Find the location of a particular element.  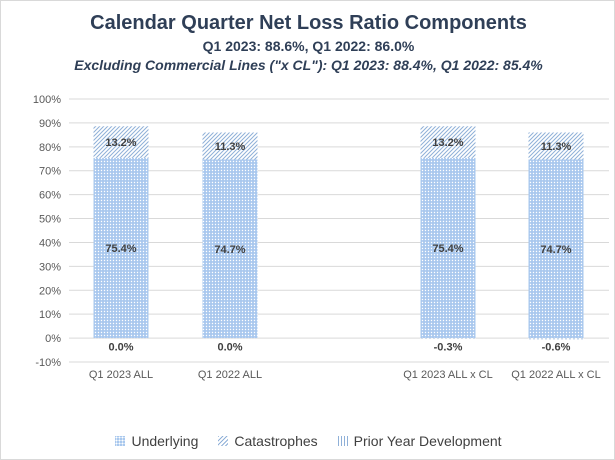

legend-item-prior-year-development: Prior Year Development is located at coordinates (419, 441).